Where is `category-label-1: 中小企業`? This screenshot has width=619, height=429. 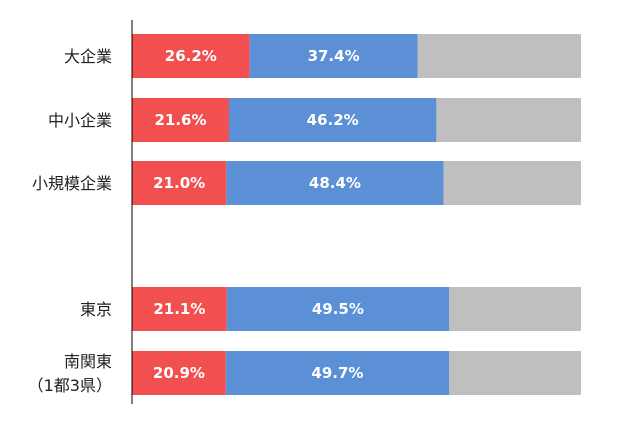 category-label-1: 中小企業 is located at coordinates (80, 120).